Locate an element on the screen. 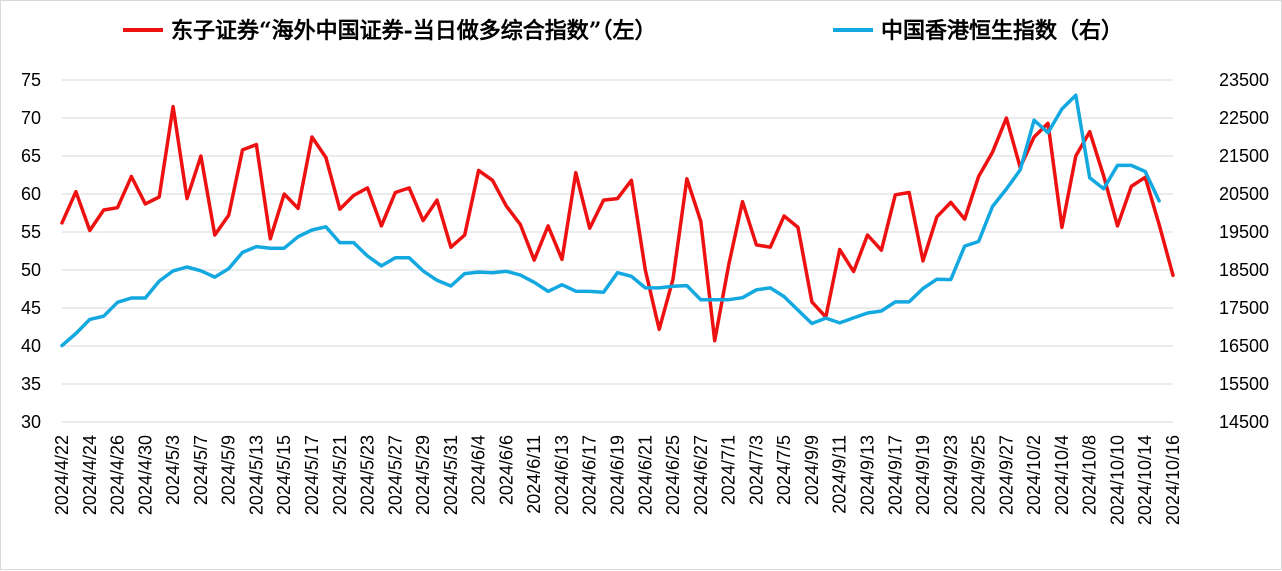  x-tick-label: 2024/6/19 is located at coordinates (618, 475).